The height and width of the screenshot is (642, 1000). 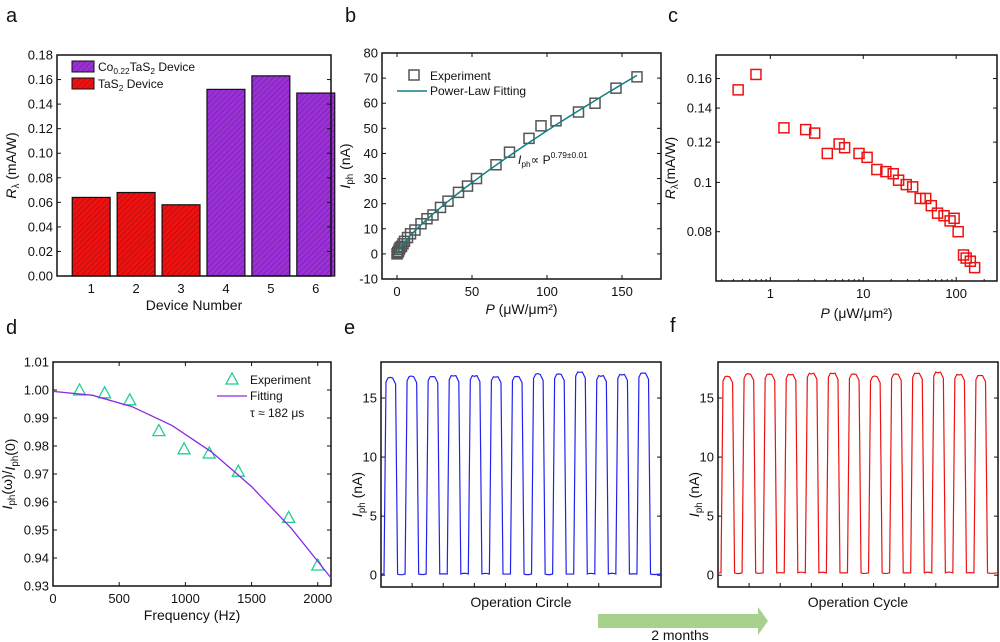 I want to click on y-tick-label-b: 40, so click(x=371, y=153).